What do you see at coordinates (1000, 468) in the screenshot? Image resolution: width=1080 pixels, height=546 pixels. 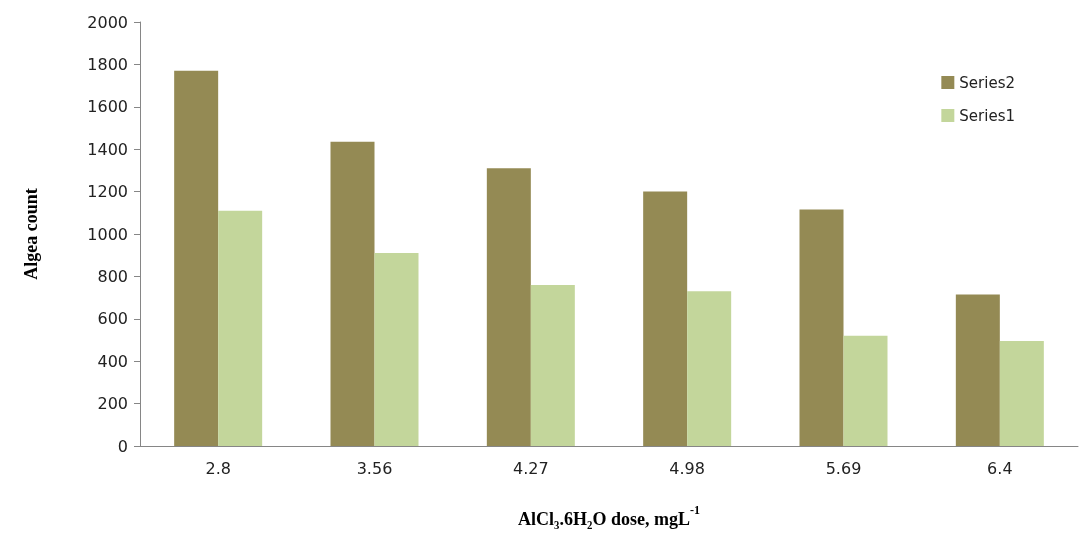 I see `x-tick-label: 6.4` at bounding box center [1000, 468].